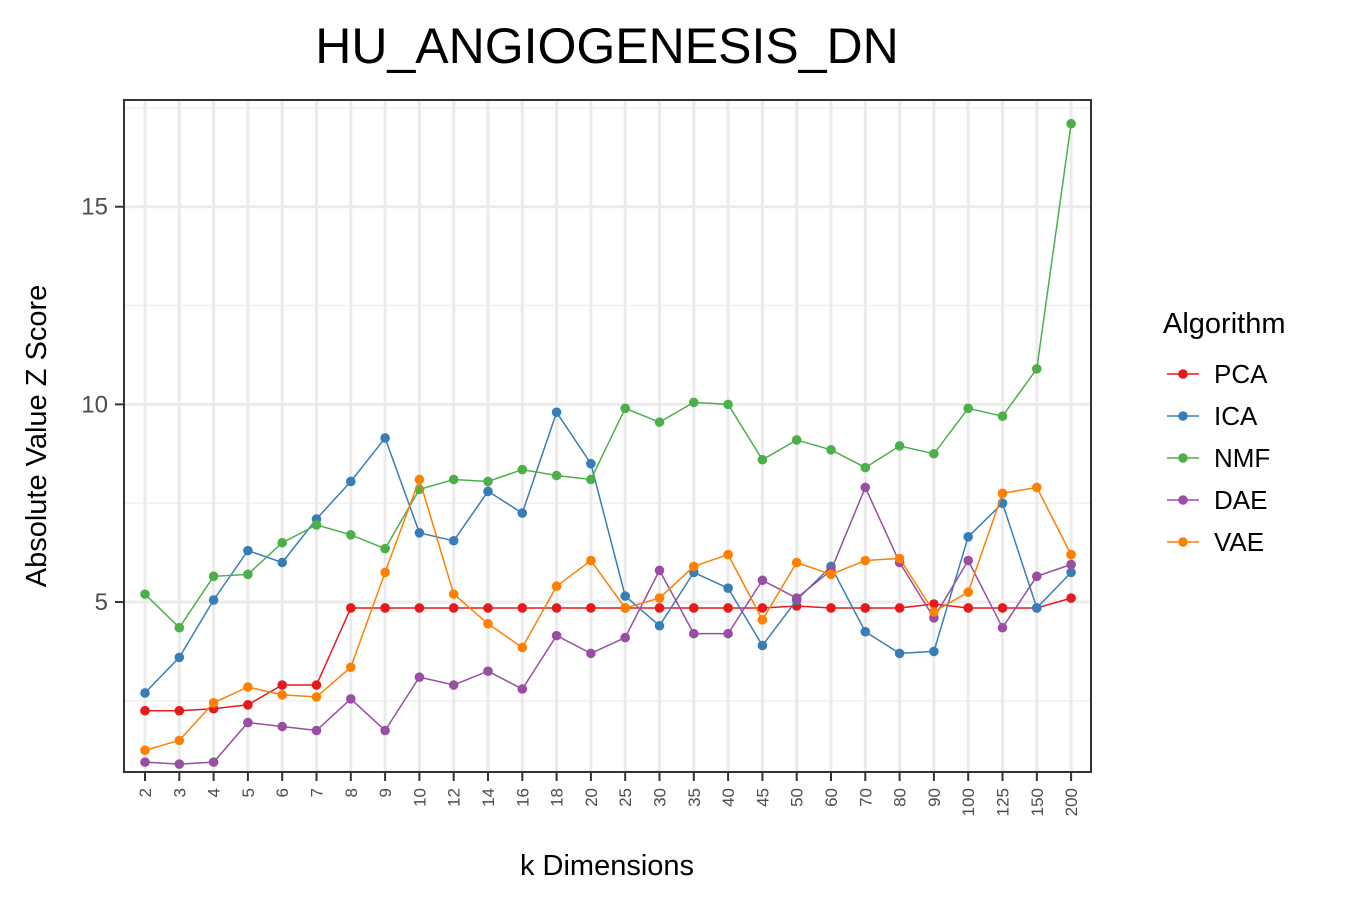 The image size is (1350, 900). Describe the element at coordinates (1037, 802) in the screenshot. I see `x-tick-label: 150` at that location.